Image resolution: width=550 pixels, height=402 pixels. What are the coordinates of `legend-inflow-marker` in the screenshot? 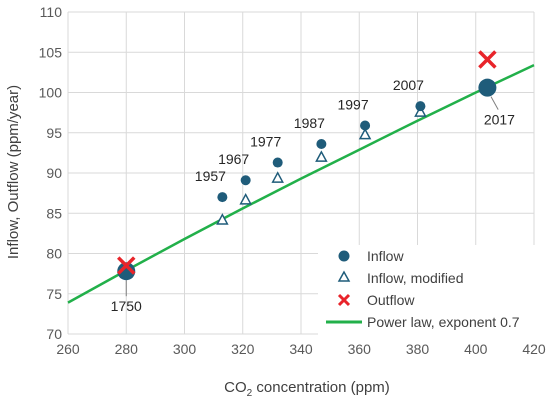 It's located at (344, 256).